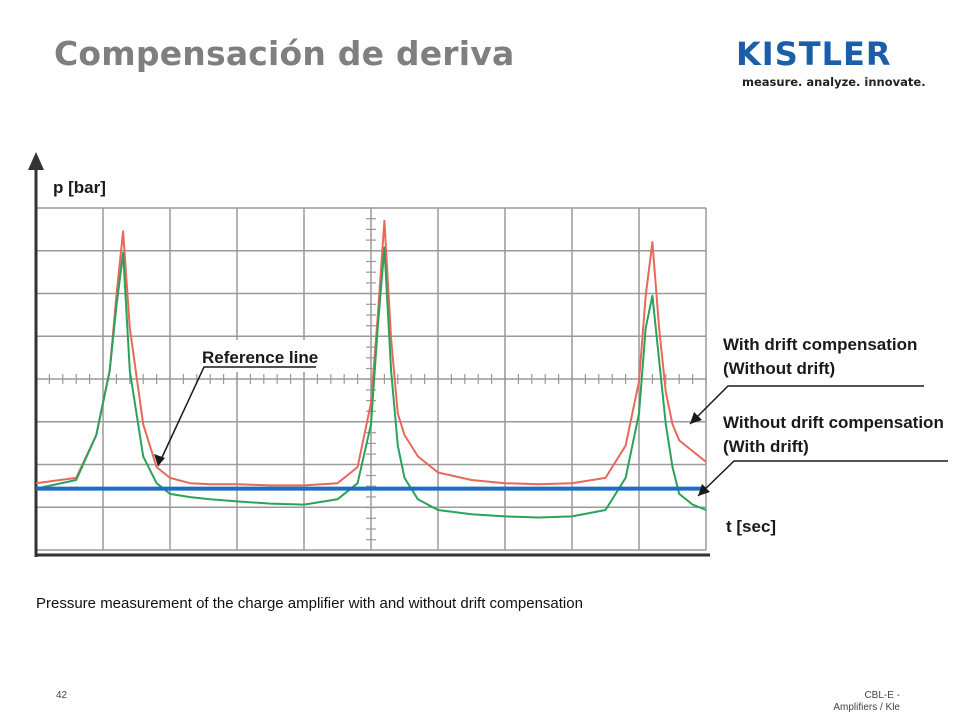 Image resolution: width=960 pixels, height=720 pixels. I want to click on logo-tagline: measure. analyze. innovate., so click(834, 82).